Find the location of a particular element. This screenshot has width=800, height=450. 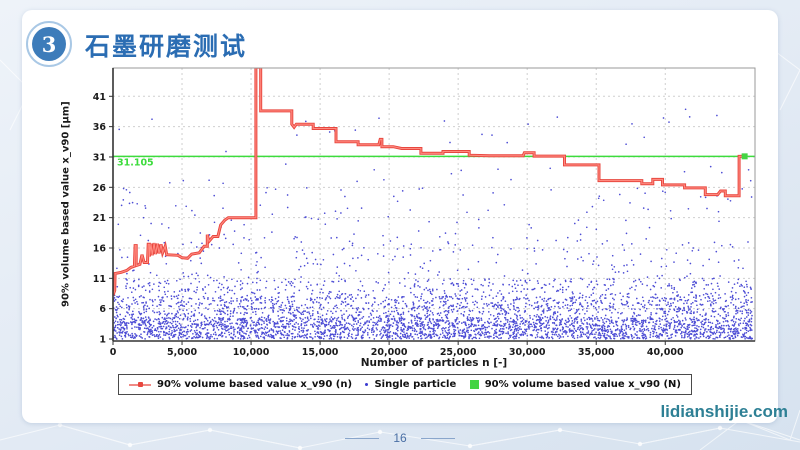

legend-item-xv90N: 90% volume based value x_v90 (N) is located at coordinates (575, 384).